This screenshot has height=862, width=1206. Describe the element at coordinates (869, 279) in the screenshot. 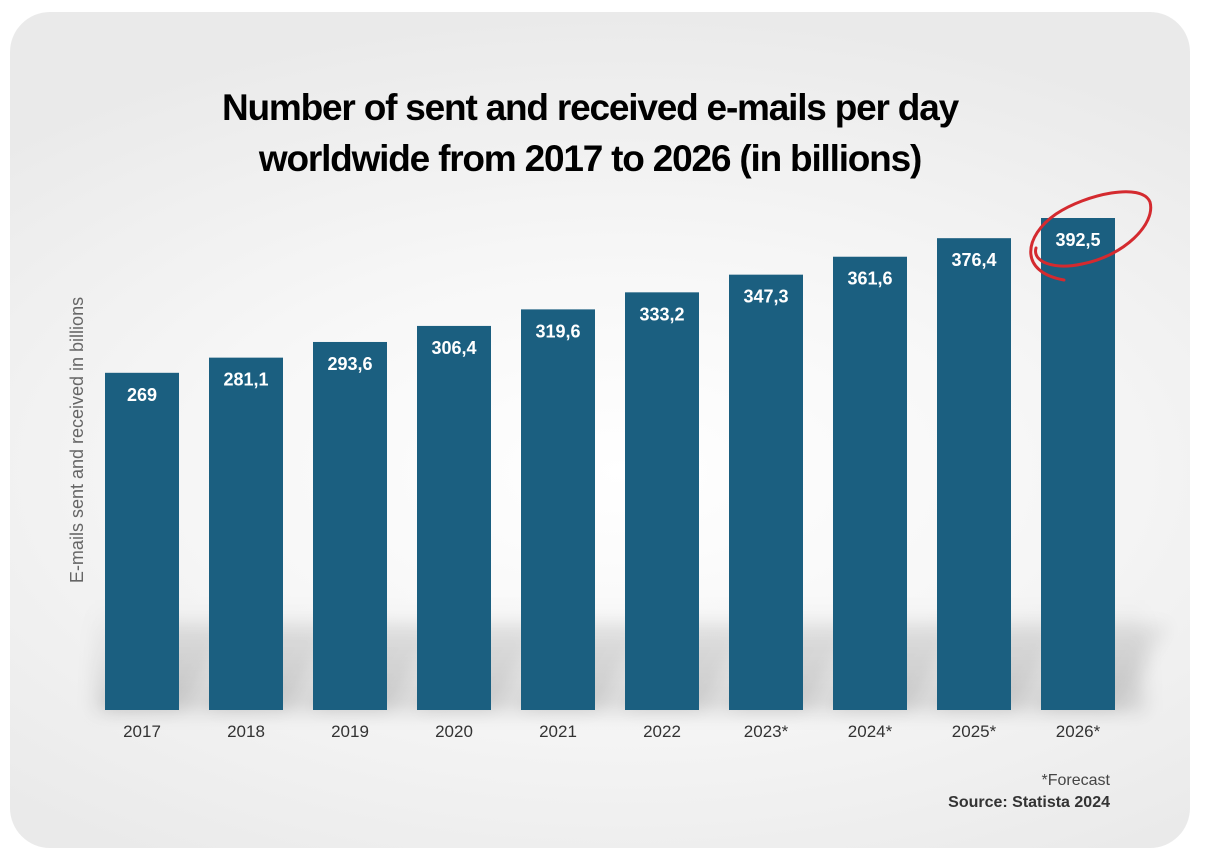

I see `value-label: 361,6` at that location.